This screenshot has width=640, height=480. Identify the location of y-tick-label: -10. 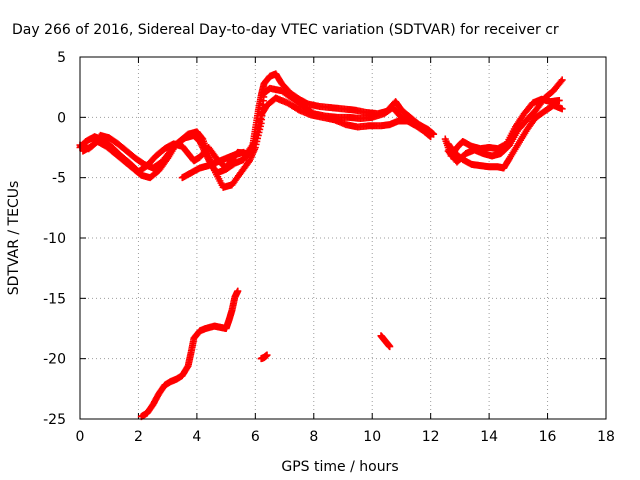
(54, 239).